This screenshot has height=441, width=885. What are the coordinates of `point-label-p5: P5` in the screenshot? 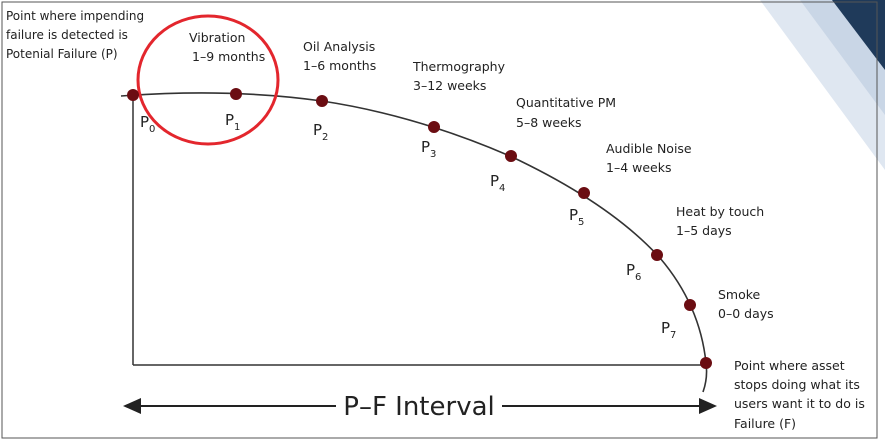 It's located at (576, 217).